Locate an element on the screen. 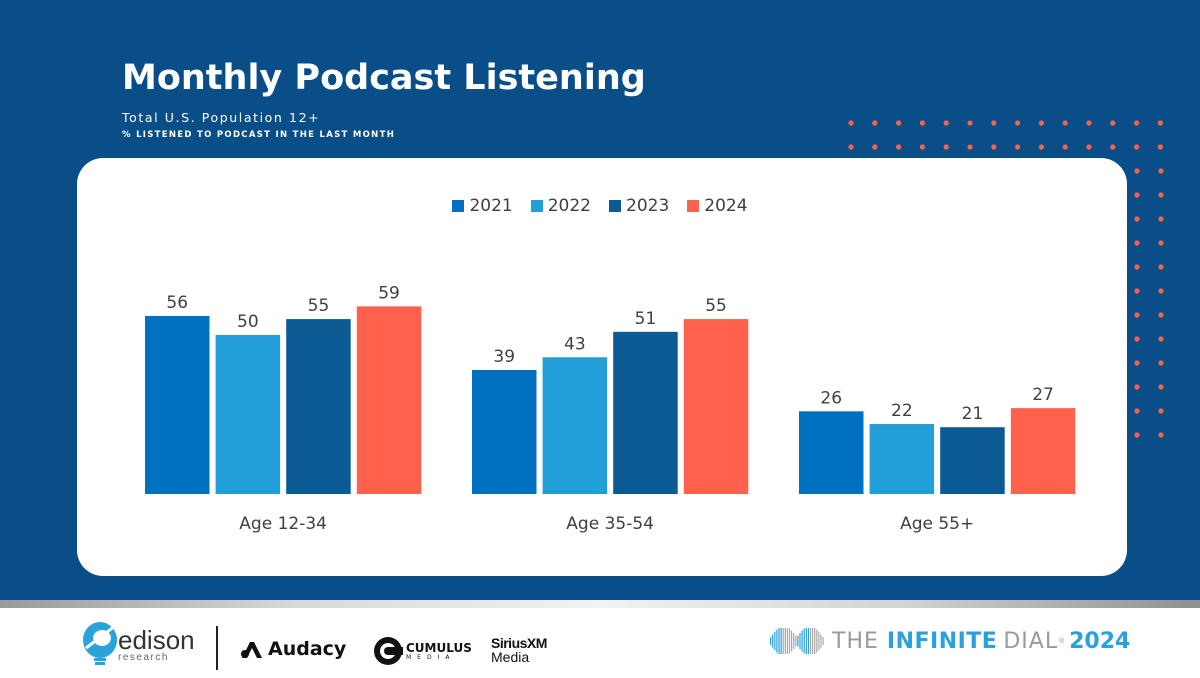 This screenshot has width=1200, height=678. edison-sub-wordmark: research is located at coordinates (143, 657).